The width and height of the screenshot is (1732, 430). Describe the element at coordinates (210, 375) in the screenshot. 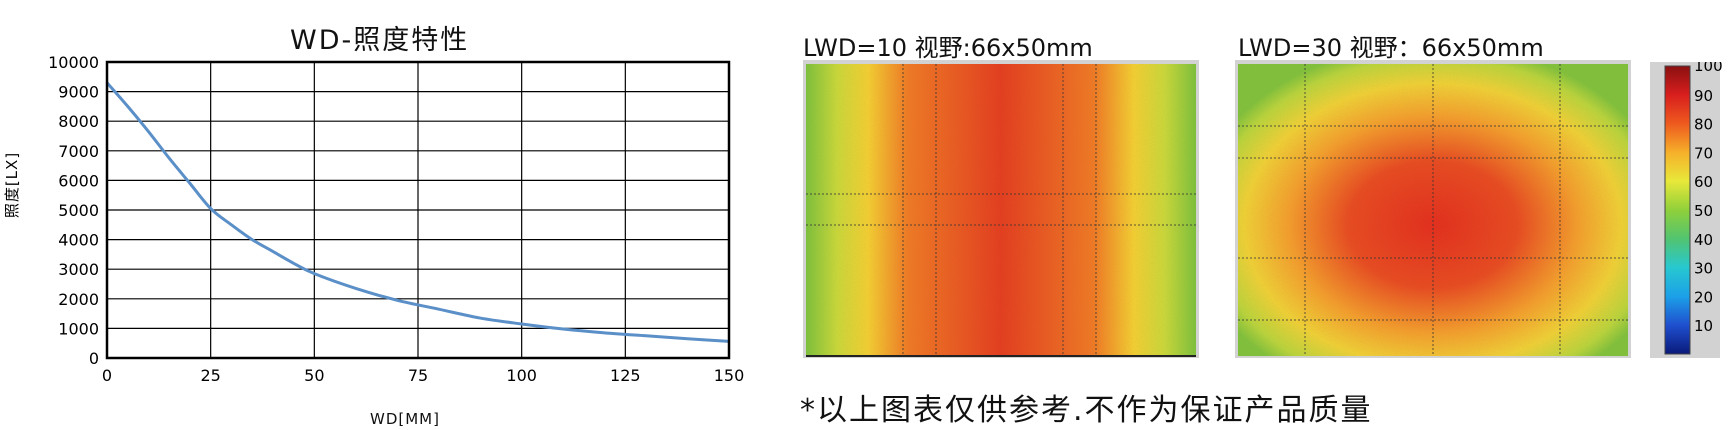

I see `x-tick-label: 25` at that location.